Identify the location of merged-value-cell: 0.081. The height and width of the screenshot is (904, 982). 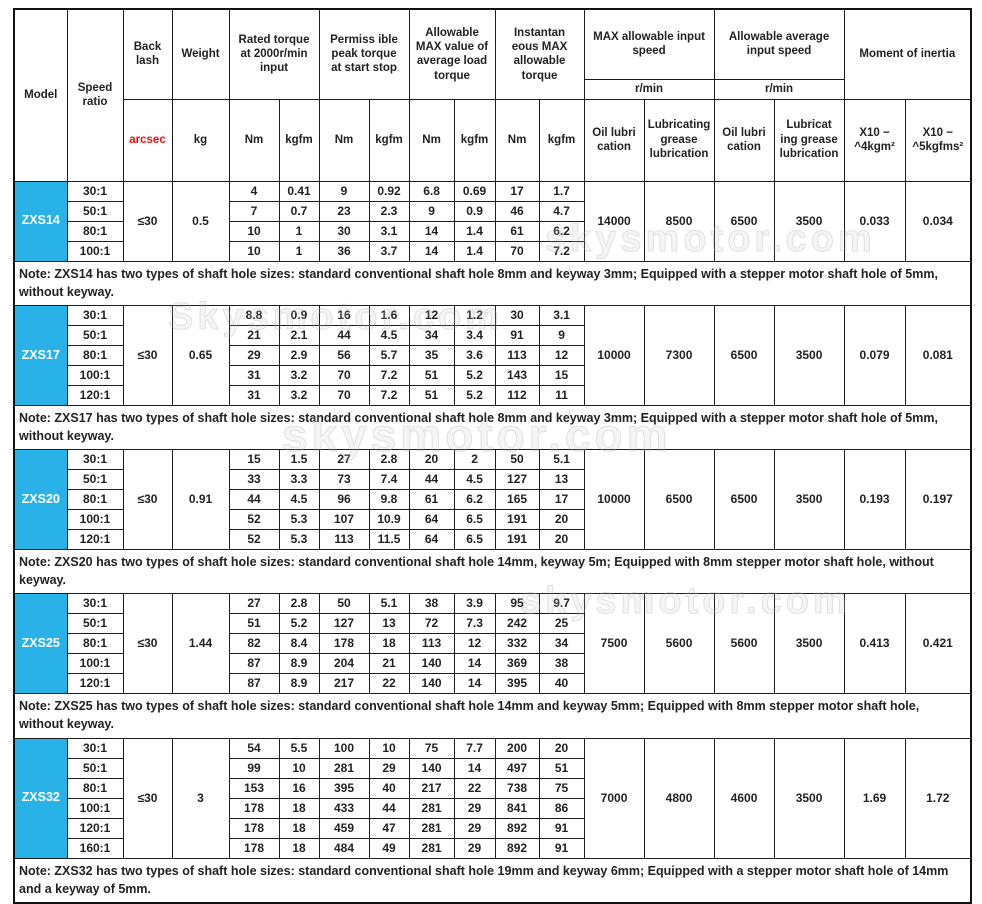
(938, 355).